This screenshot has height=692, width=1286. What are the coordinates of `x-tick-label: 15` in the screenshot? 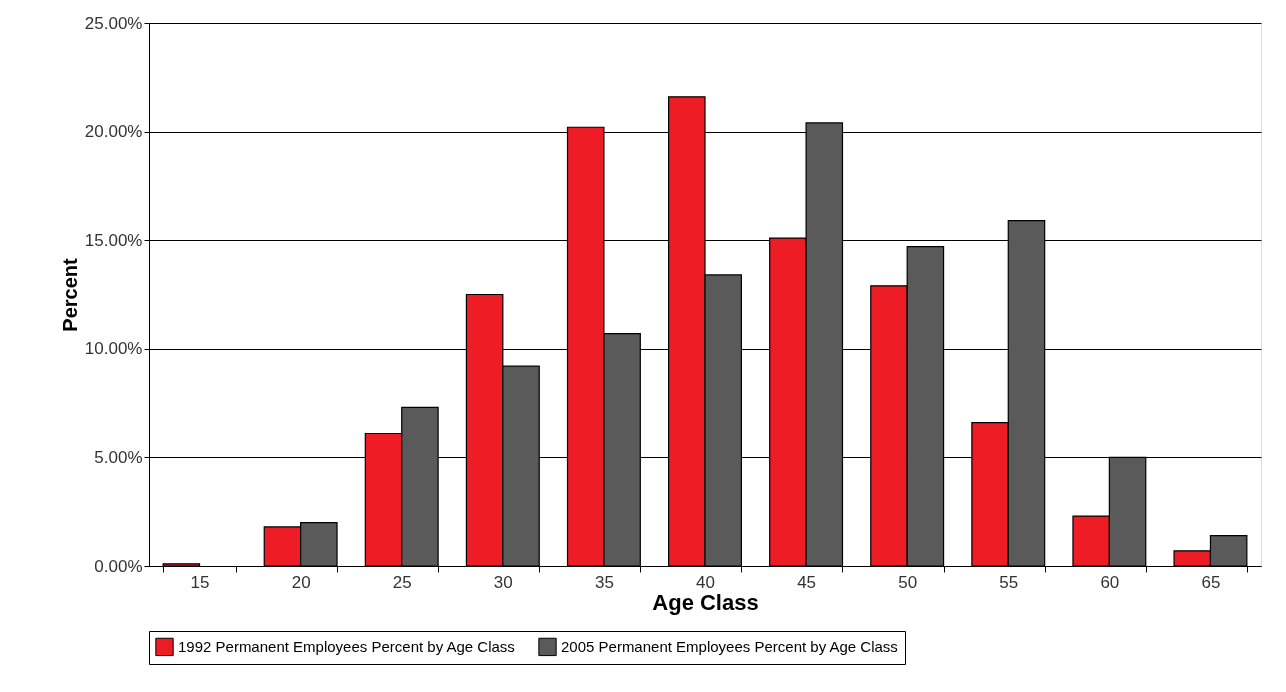 It's located at (200, 582).